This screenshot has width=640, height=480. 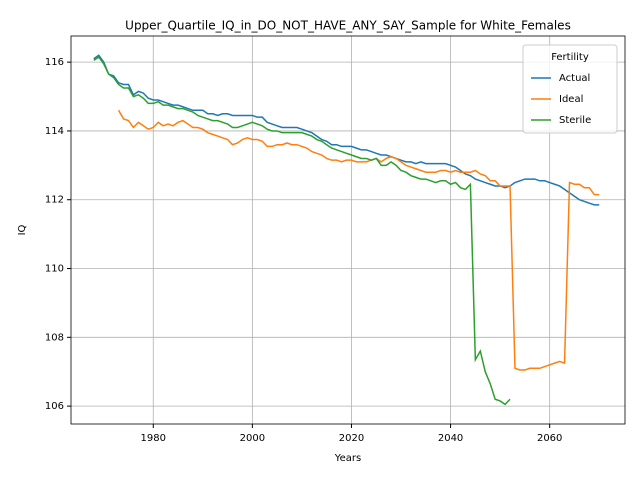 What do you see at coordinates (54, 337) in the screenshot?
I see `y-tick-label: 108` at bounding box center [54, 337].